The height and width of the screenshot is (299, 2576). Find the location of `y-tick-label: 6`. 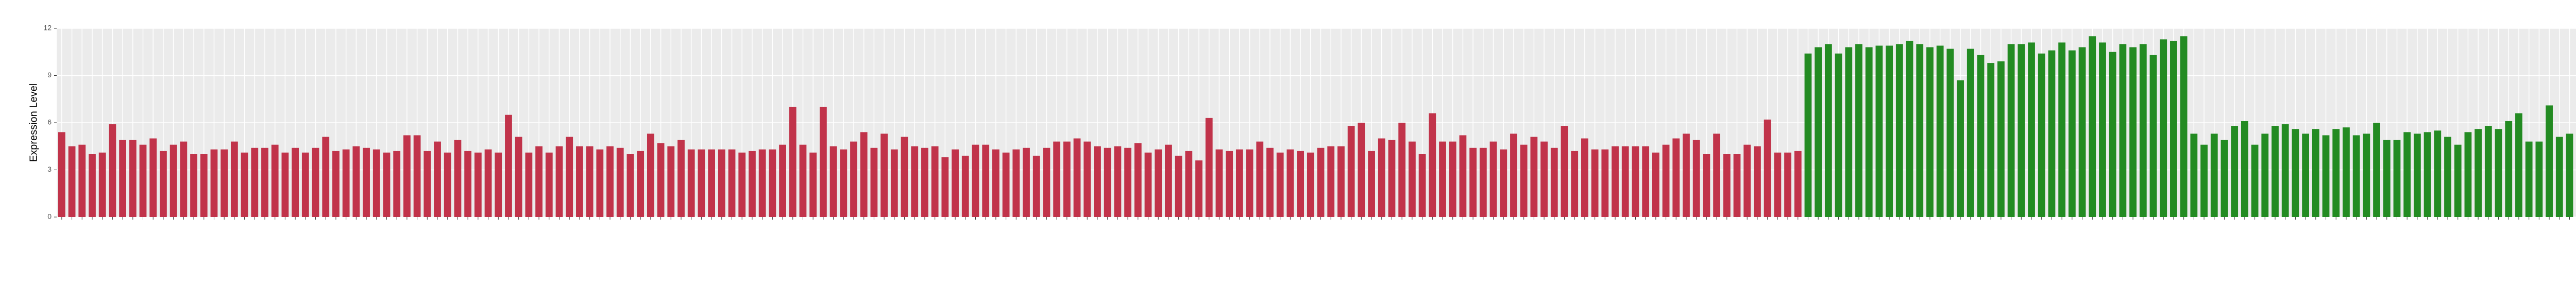

y-tick-label: 6 is located at coordinates (49, 122).